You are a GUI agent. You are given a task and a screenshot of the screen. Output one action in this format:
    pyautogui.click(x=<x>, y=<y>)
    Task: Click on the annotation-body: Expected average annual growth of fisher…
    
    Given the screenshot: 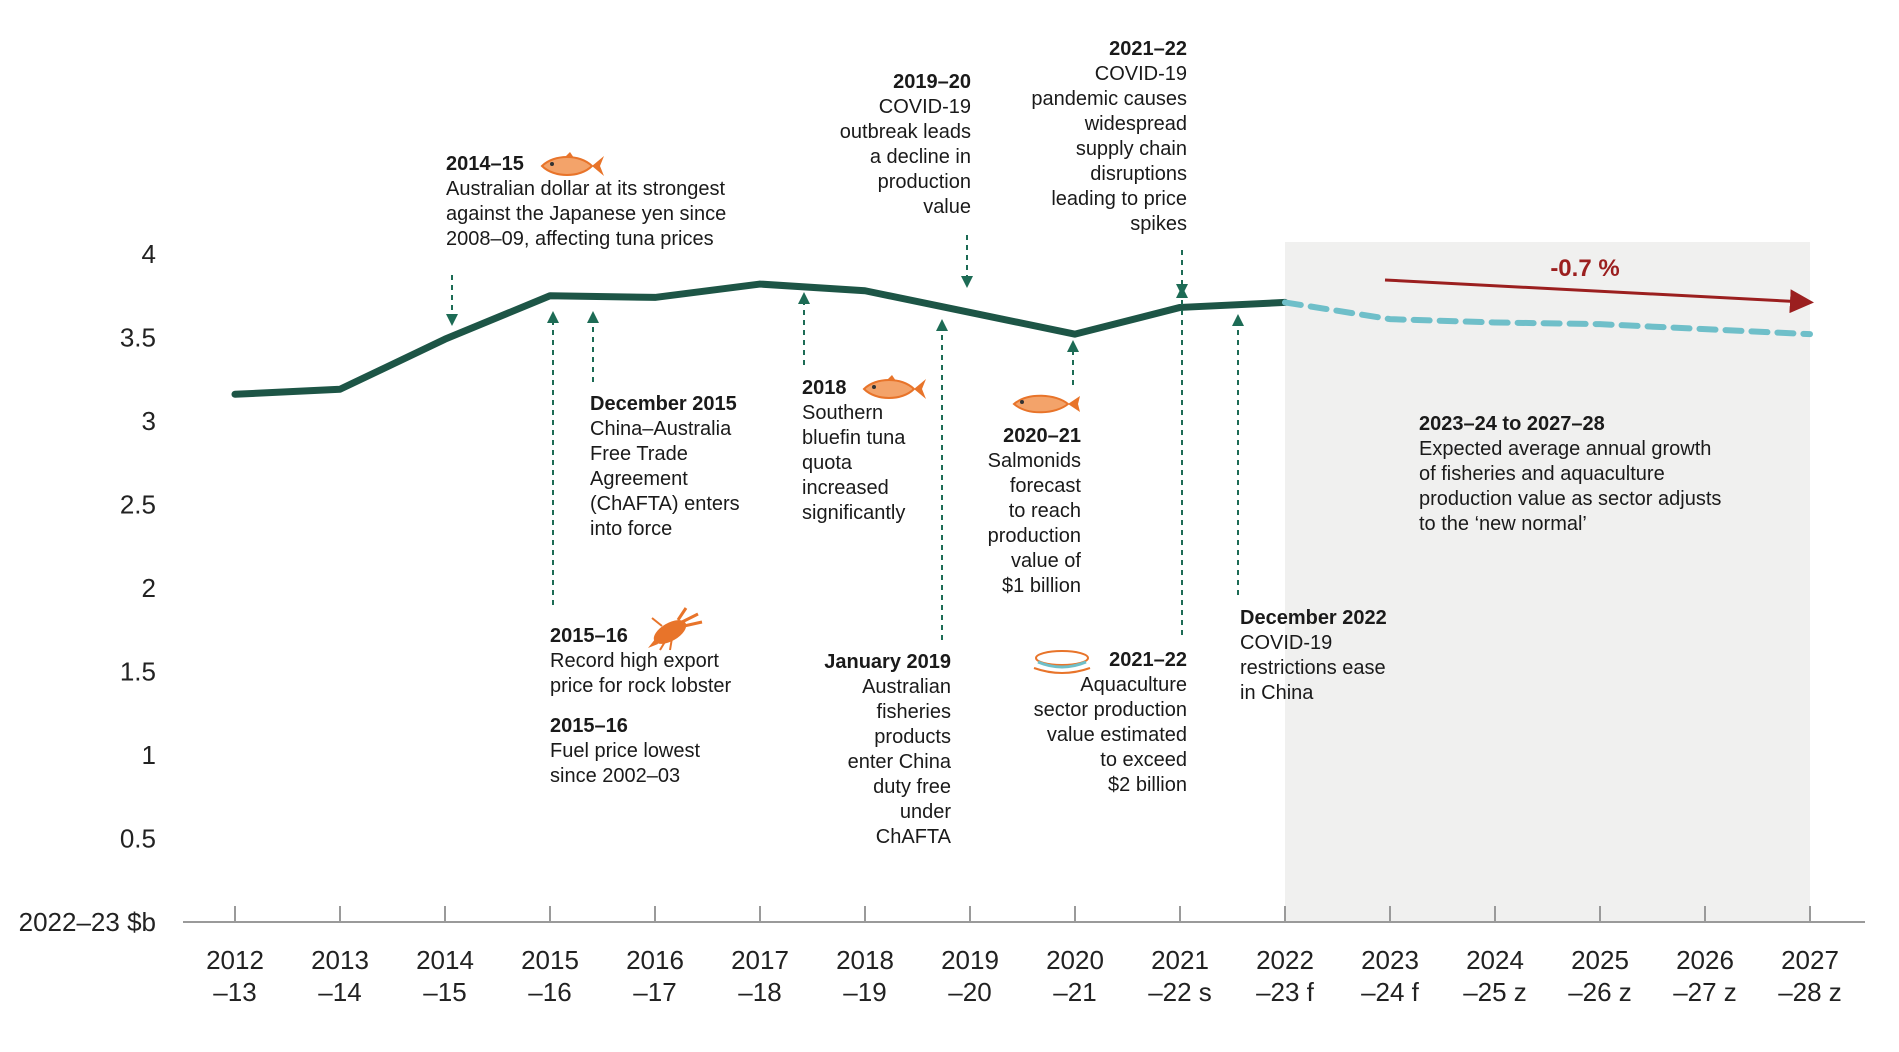 What is the action you would take?
    pyautogui.click(x=1570, y=486)
    